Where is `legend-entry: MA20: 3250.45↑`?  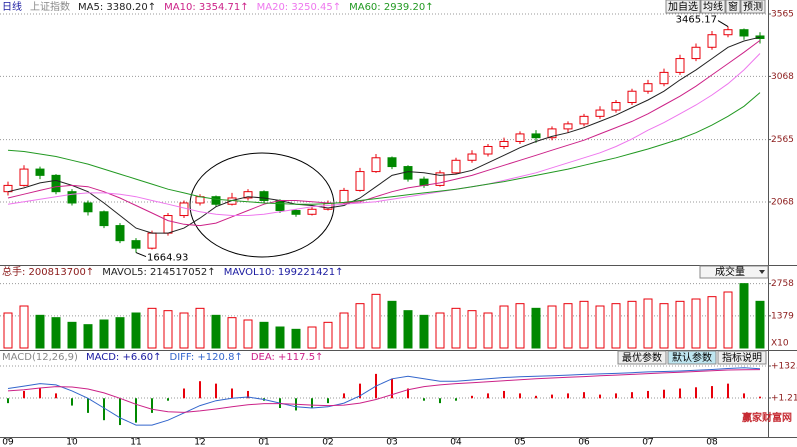
legend-entry: MA20: 3250.45↑ is located at coordinates (299, 7).